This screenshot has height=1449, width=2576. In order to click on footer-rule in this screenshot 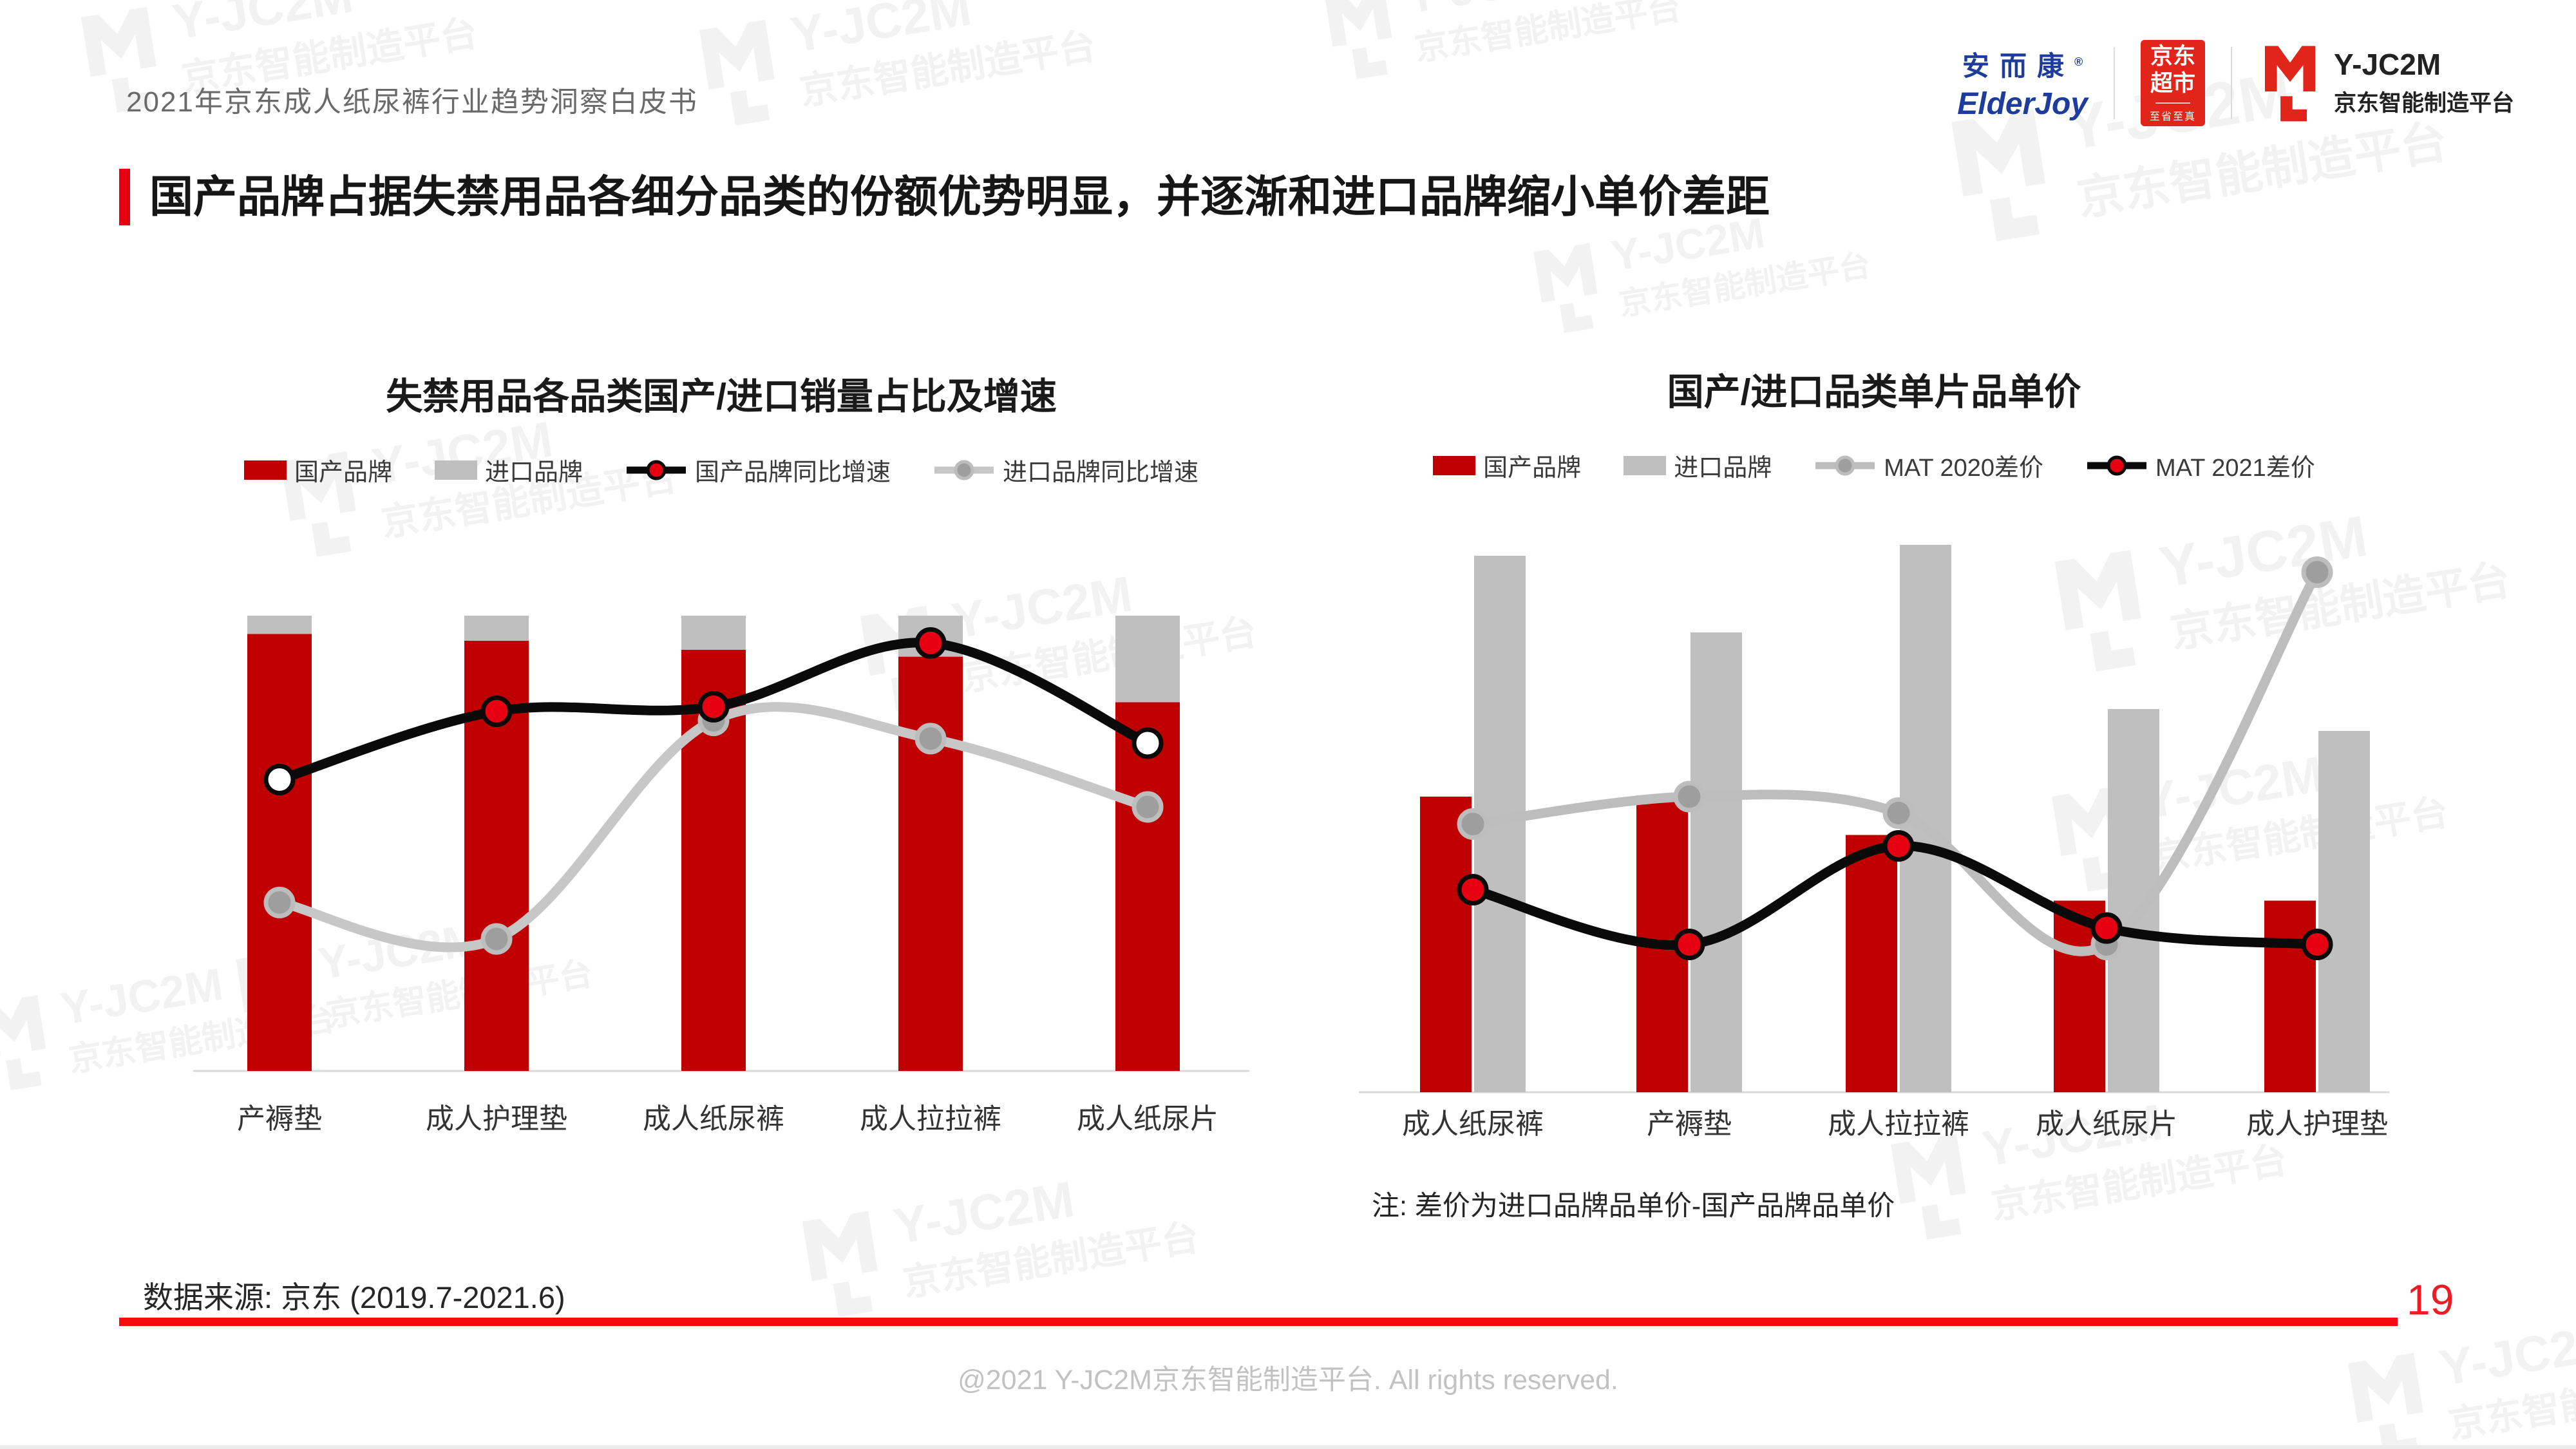, I will do `click(1258, 1322)`.